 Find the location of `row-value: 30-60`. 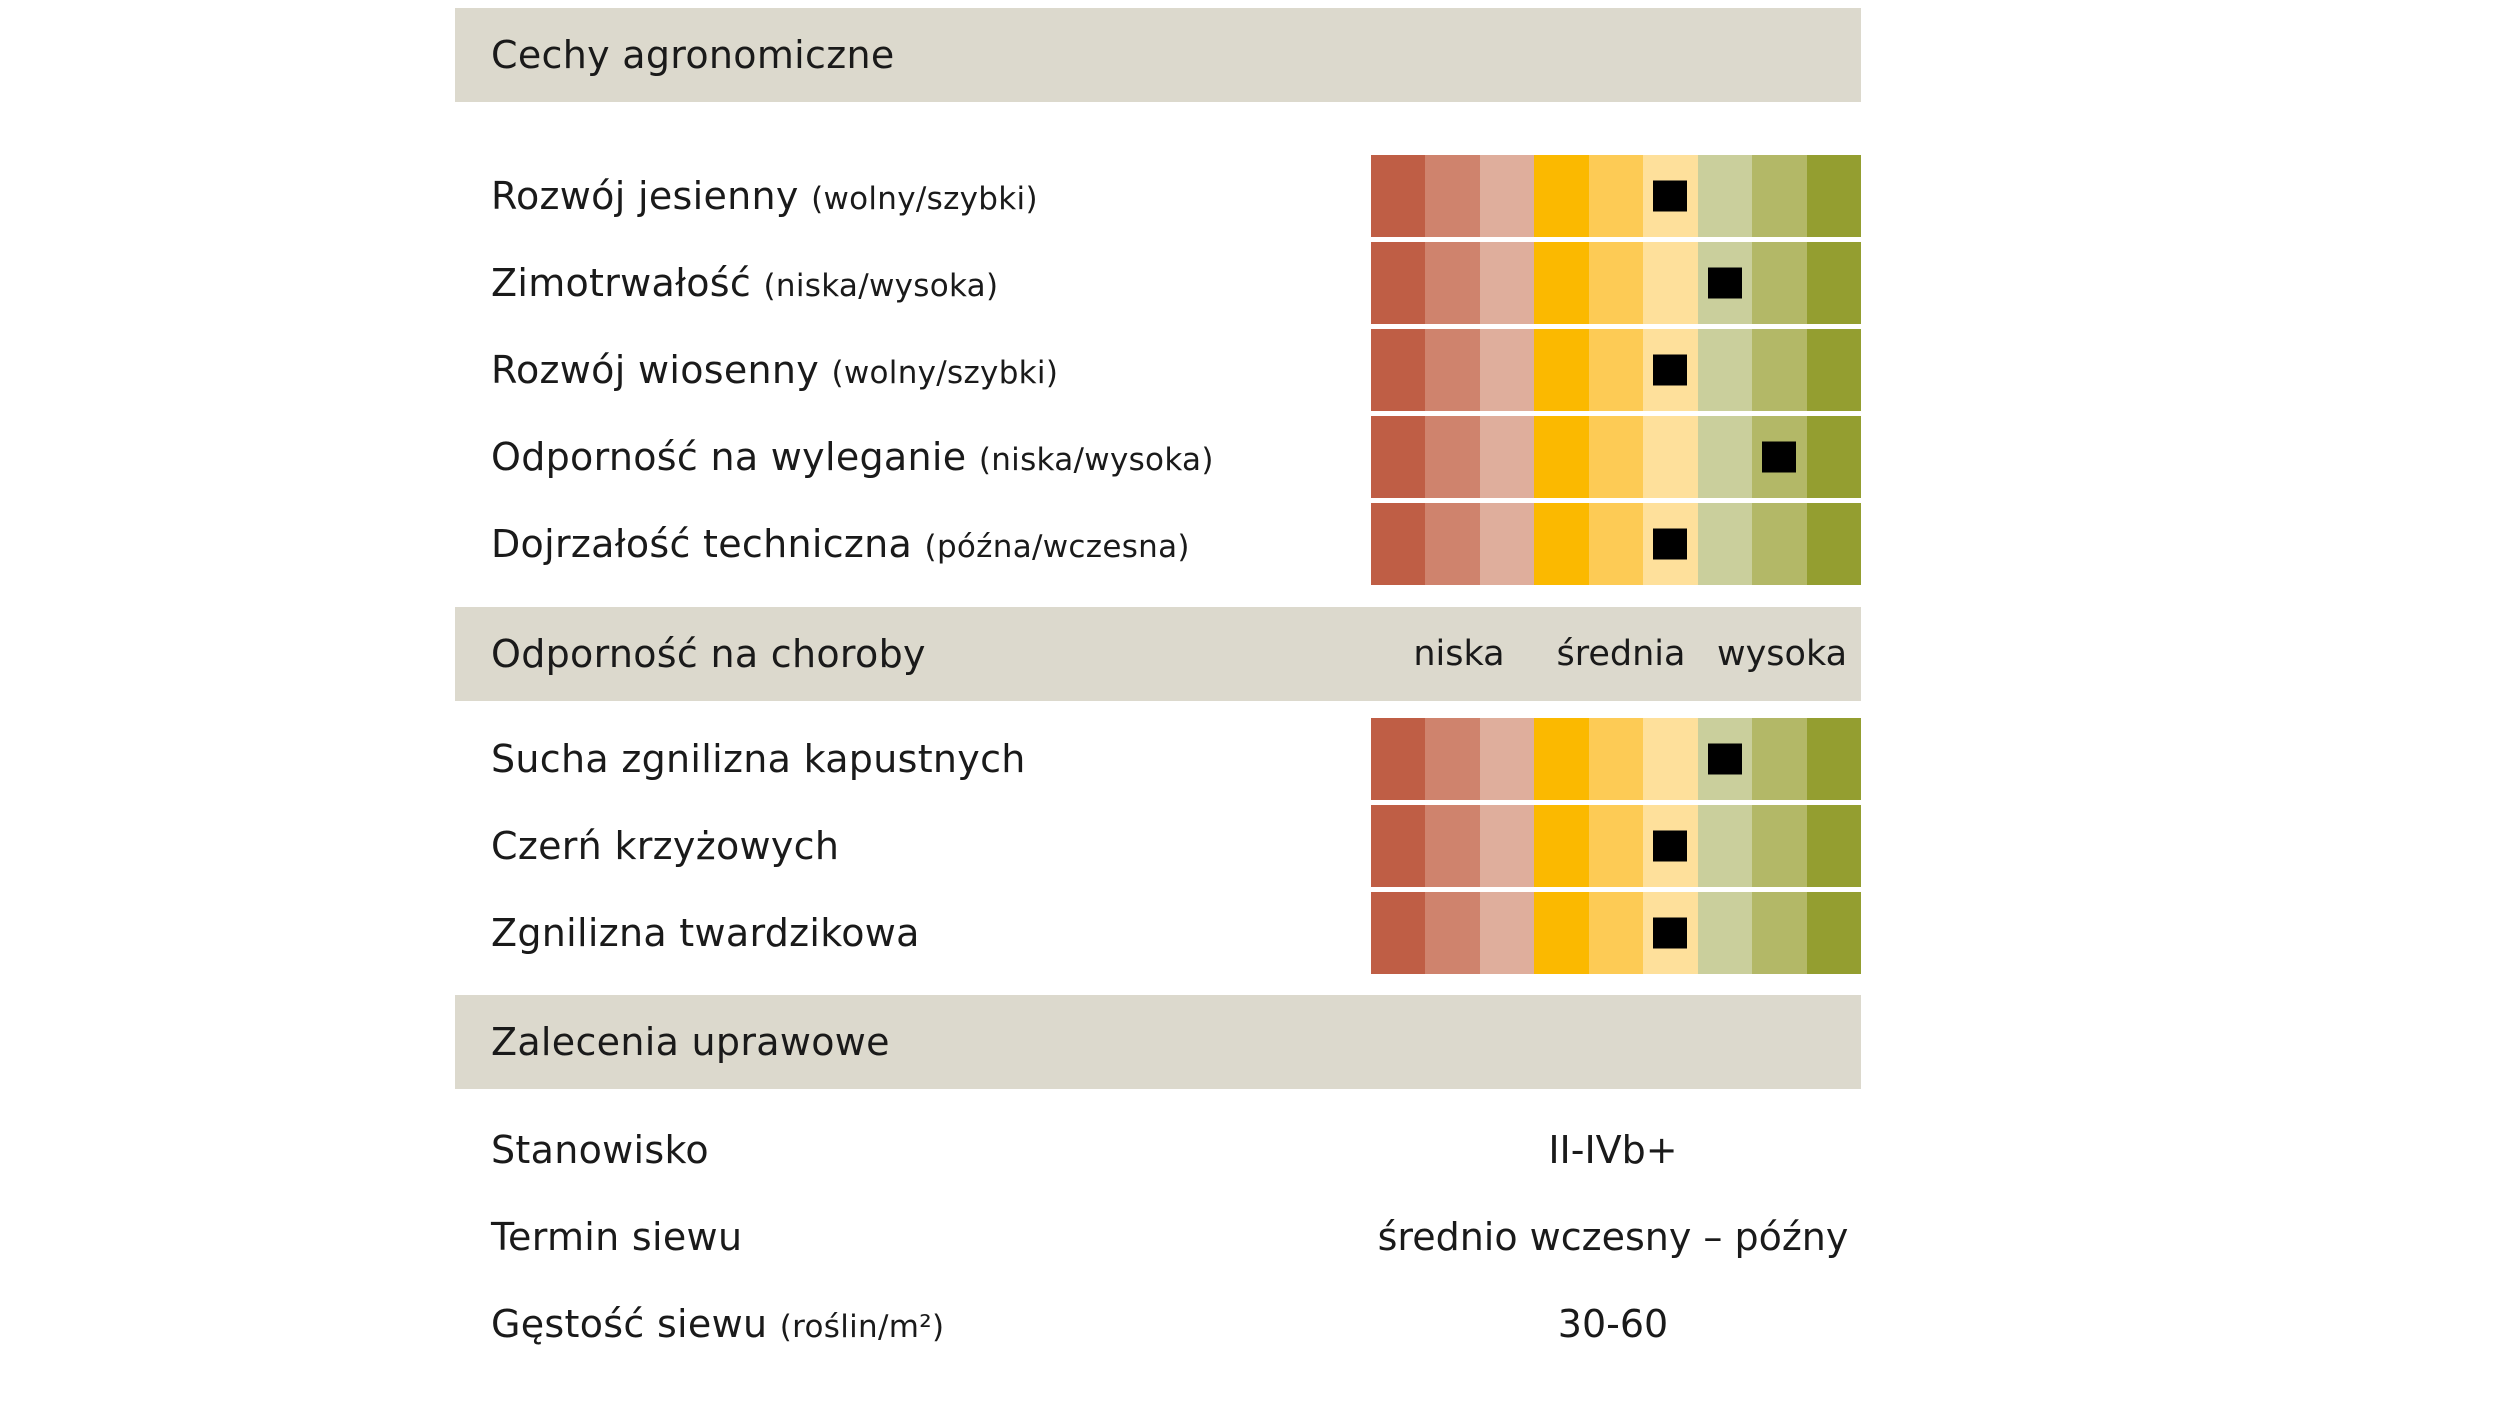

row-value: 30-60 is located at coordinates (1613, 1324).